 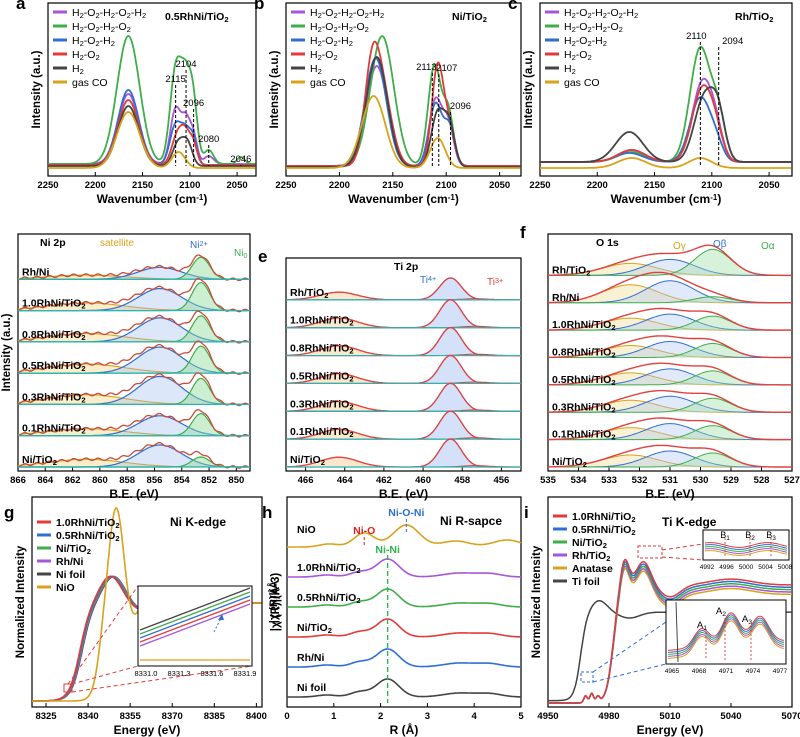 What do you see at coordinates (539, 185) in the screenshot?
I see `x-tick-label: 2250` at bounding box center [539, 185].